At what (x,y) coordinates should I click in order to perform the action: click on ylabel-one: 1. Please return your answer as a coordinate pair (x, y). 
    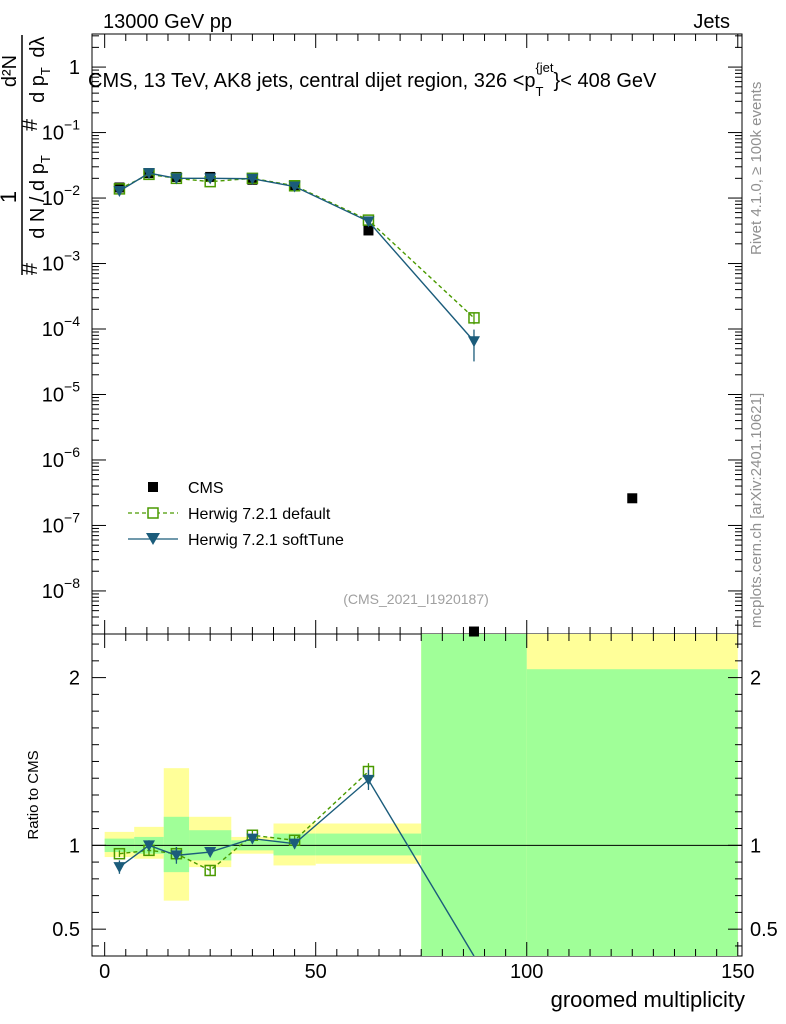
    Looking at the image, I should click on (10, 197).